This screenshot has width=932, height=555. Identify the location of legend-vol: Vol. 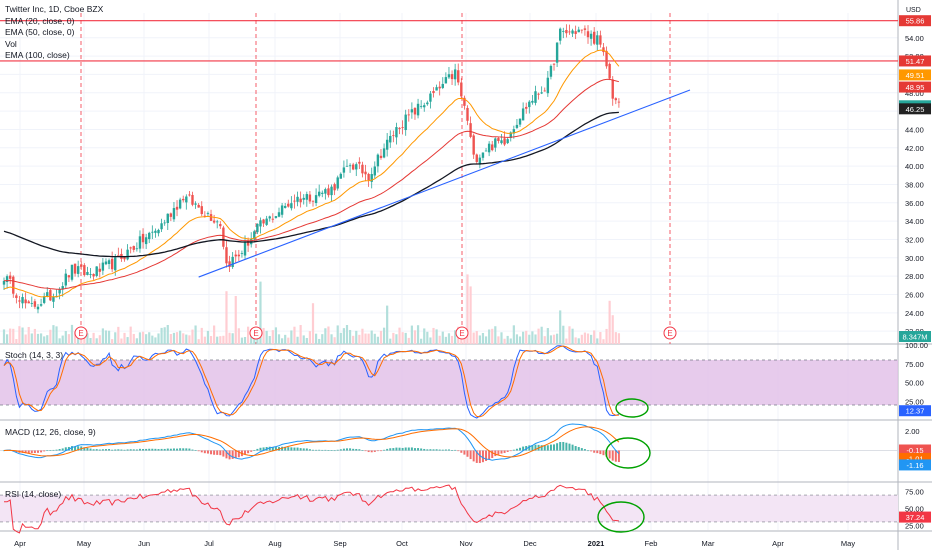
(11, 43).